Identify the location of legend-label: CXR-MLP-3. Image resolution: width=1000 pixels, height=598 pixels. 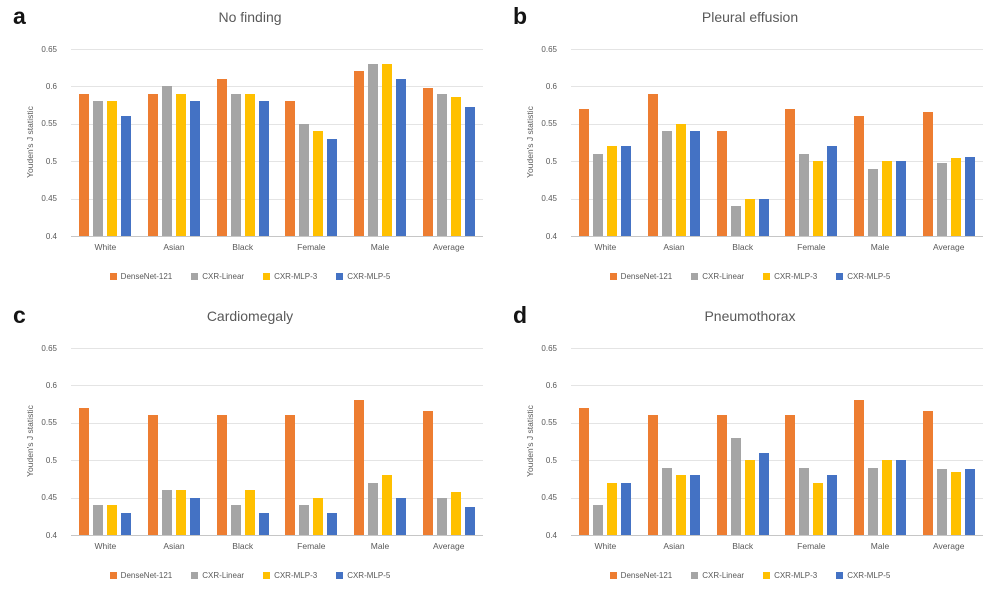
(796, 575).